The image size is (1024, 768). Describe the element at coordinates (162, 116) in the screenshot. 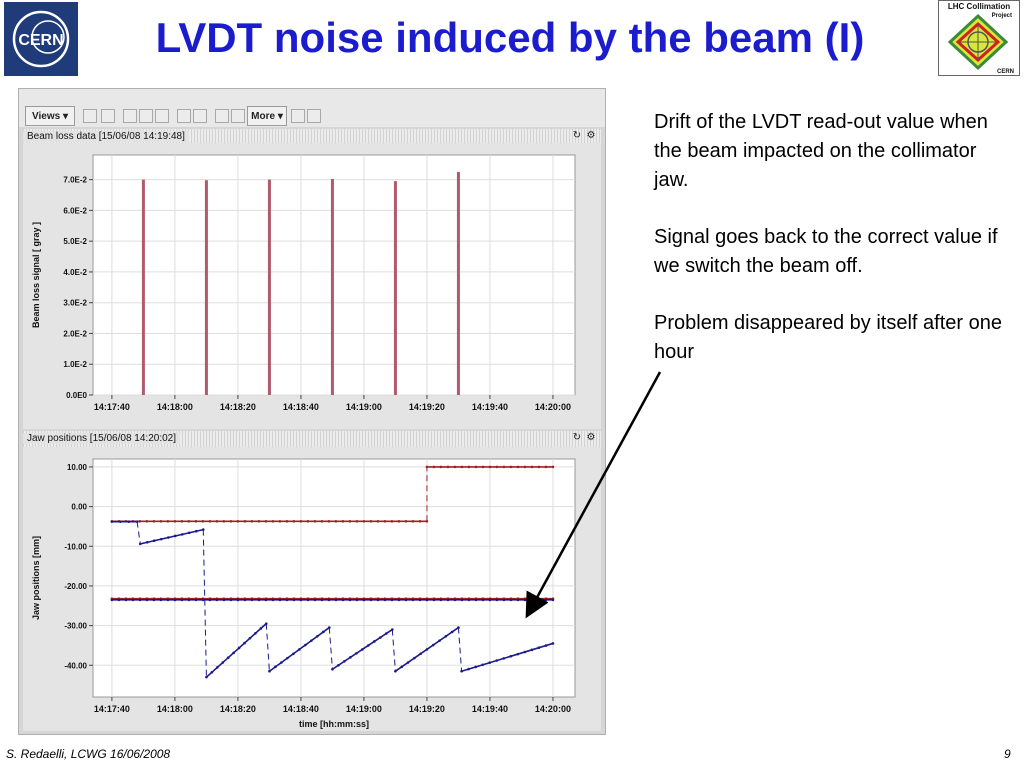

I see `grid-icon` at that location.